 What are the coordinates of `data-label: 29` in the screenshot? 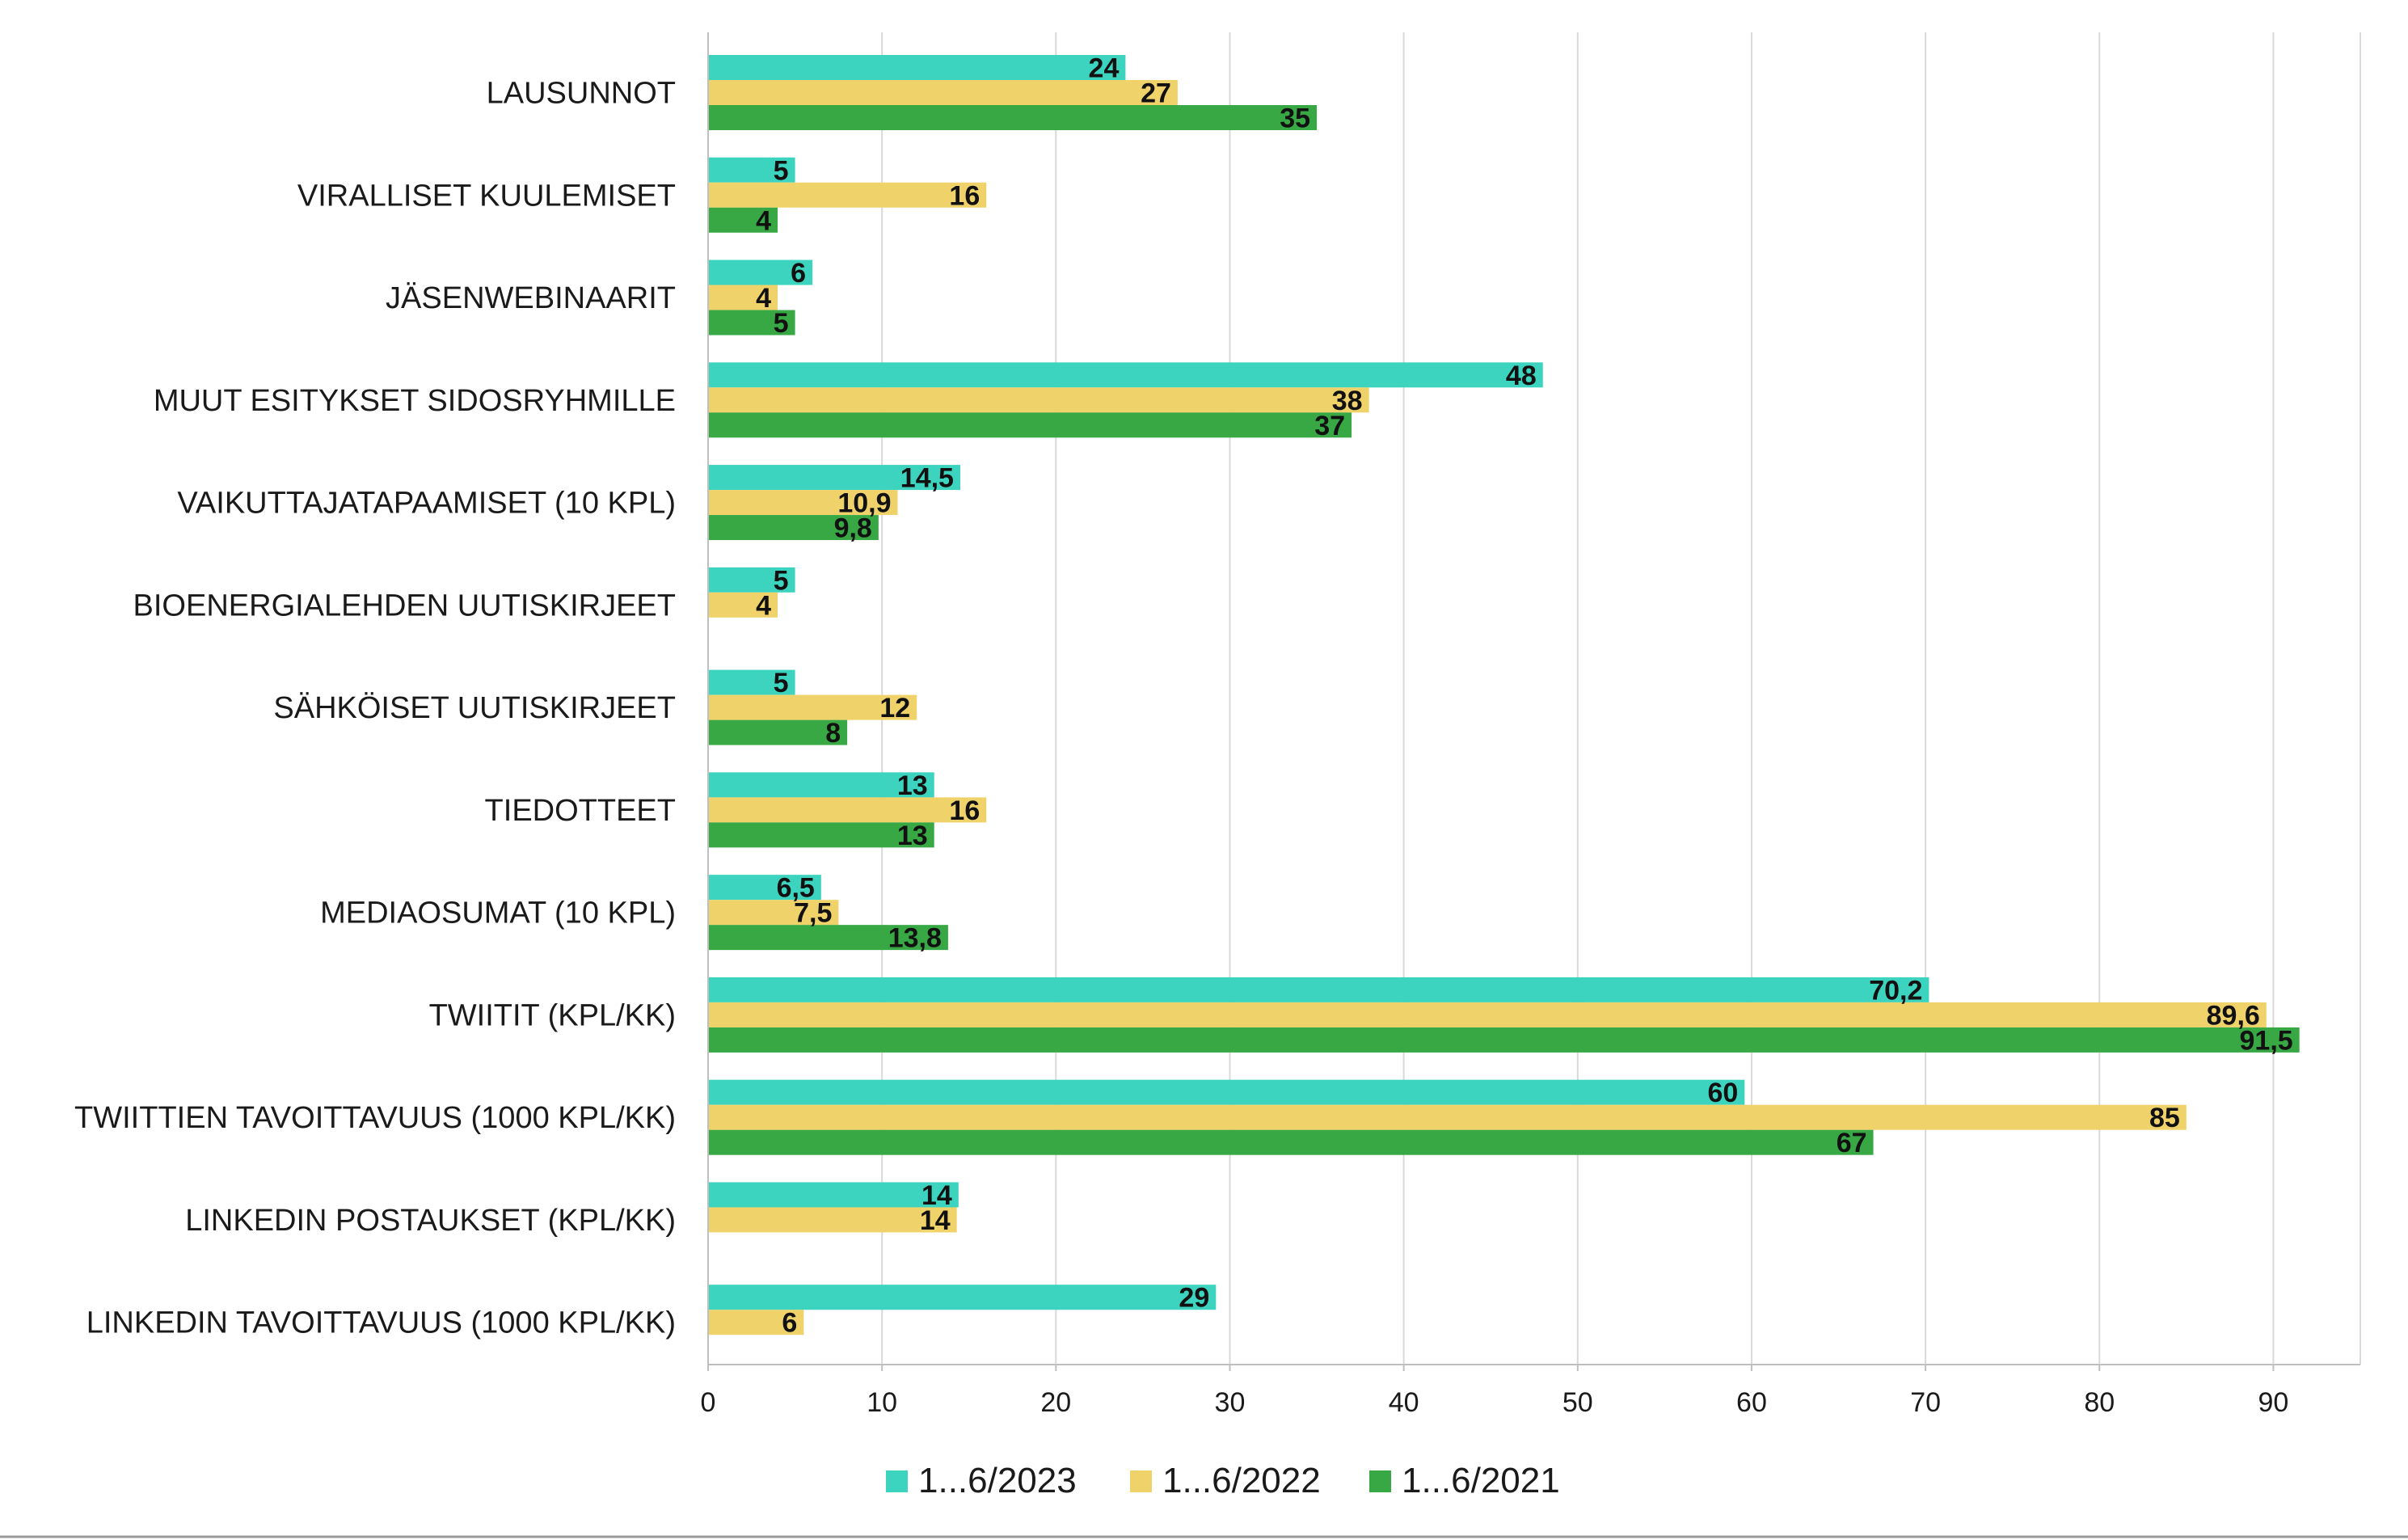 It's located at (1194, 1299).